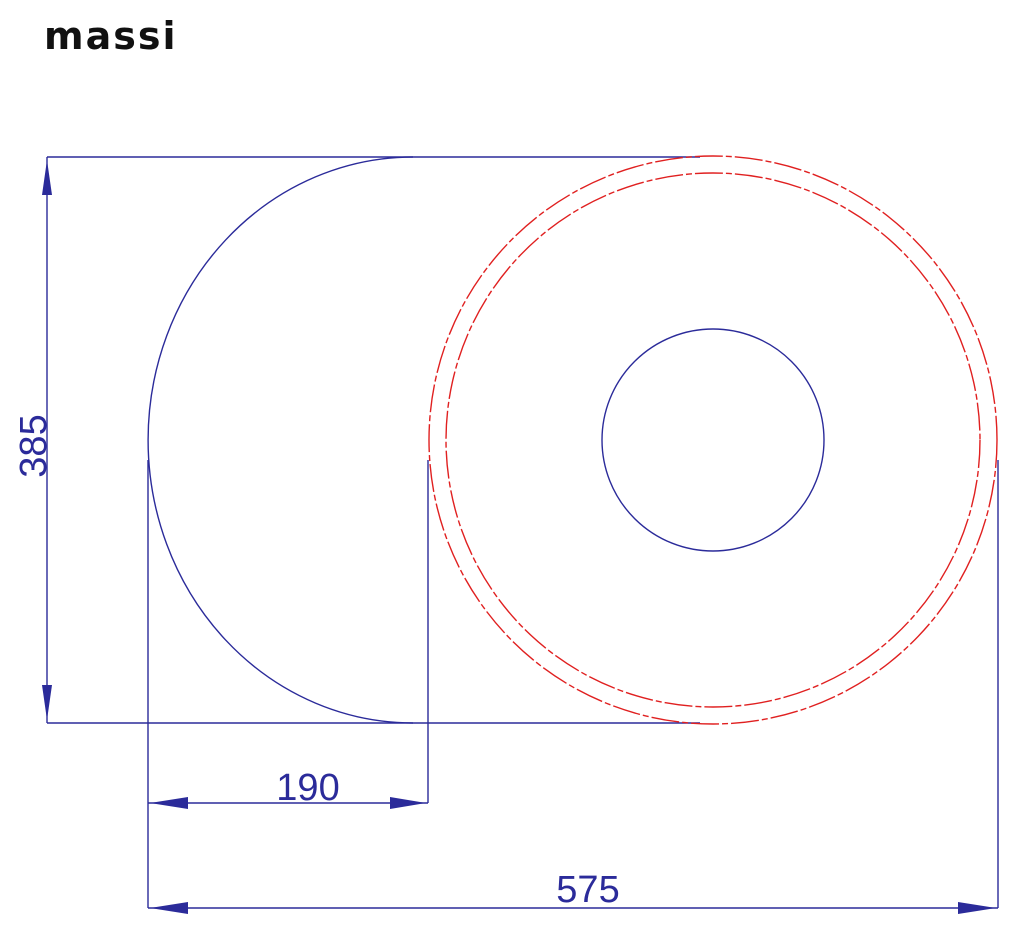  Describe the element at coordinates (47, 702) in the screenshot. I see `arrow-down-icon` at that location.